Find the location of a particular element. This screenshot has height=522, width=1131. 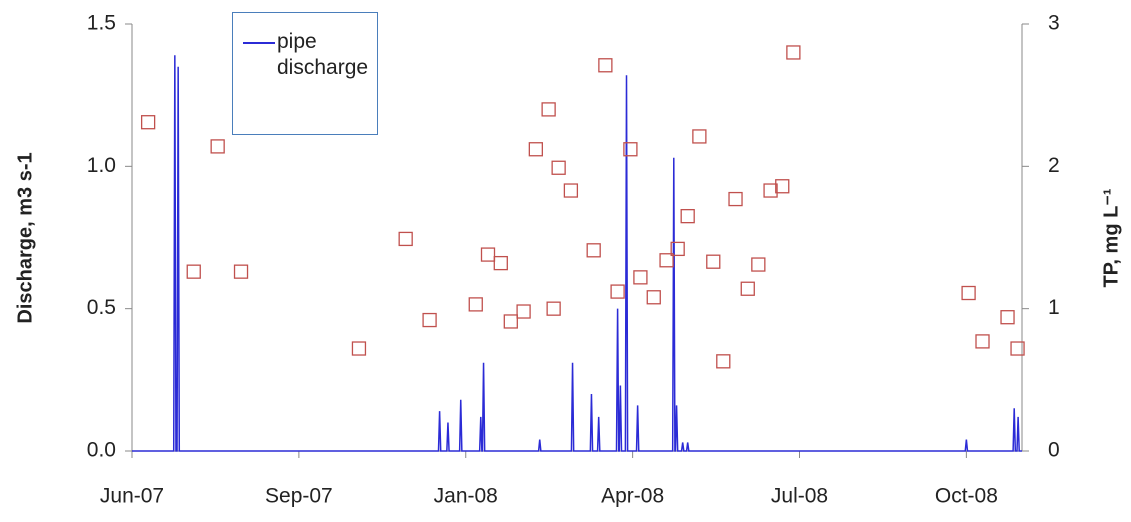

y2-tick-label: 1 is located at coordinates (1054, 307).